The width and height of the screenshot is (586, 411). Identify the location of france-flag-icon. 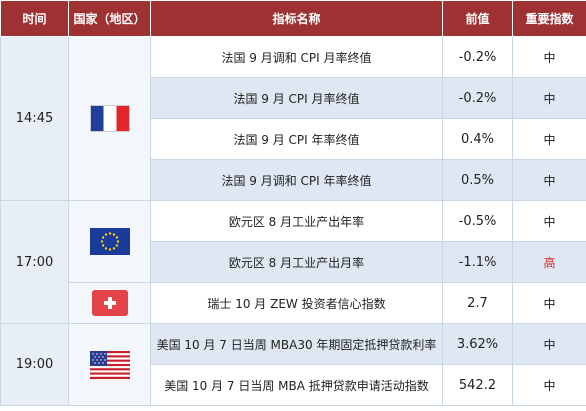
(109, 118).